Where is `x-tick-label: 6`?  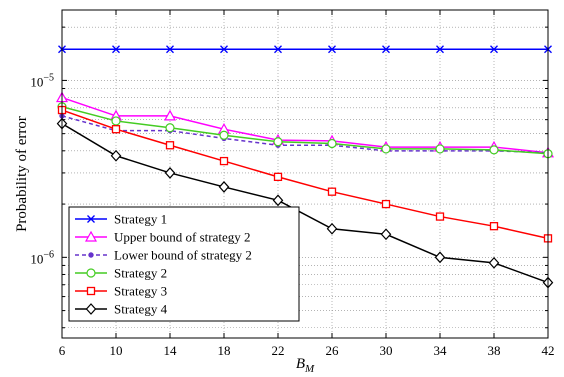
x-tick-label: 6 is located at coordinates (62, 350).